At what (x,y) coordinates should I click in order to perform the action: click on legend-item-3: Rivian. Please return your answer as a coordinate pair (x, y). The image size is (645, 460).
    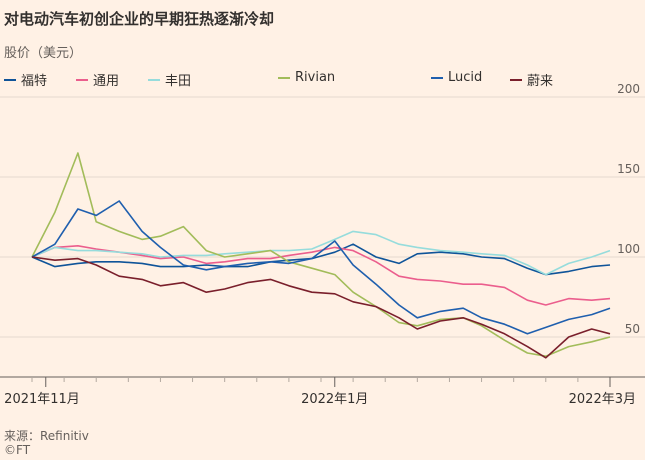
    Looking at the image, I should click on (306, 77).